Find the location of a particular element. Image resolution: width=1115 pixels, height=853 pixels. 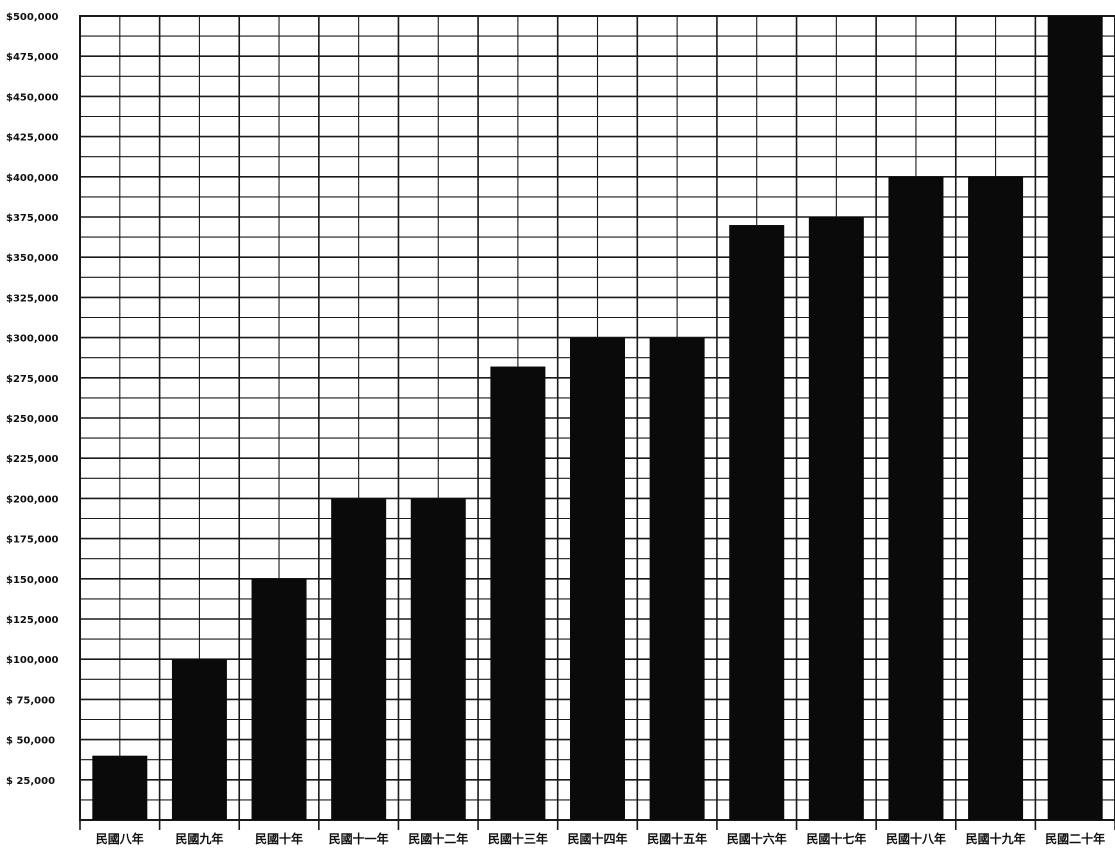

x-category-label: 民國十五年 is located at coordinates (677, 838).